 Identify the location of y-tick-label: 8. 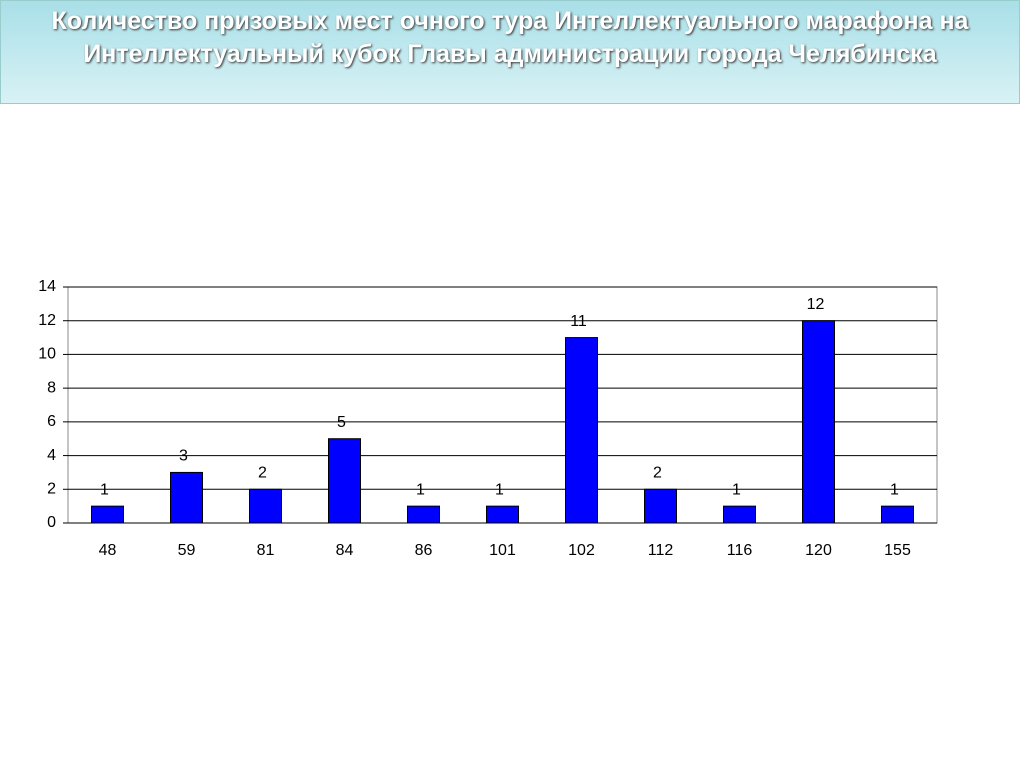
(51, 387).